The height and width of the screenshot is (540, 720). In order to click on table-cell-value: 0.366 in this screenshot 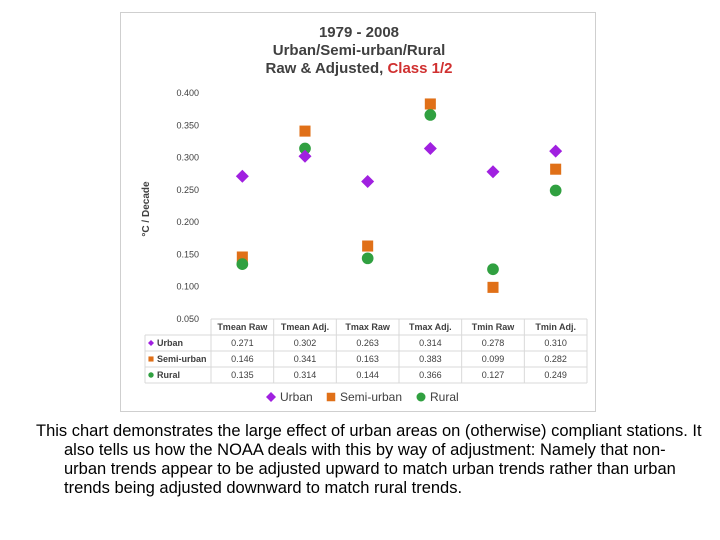, I will do `click(430, 375)`.